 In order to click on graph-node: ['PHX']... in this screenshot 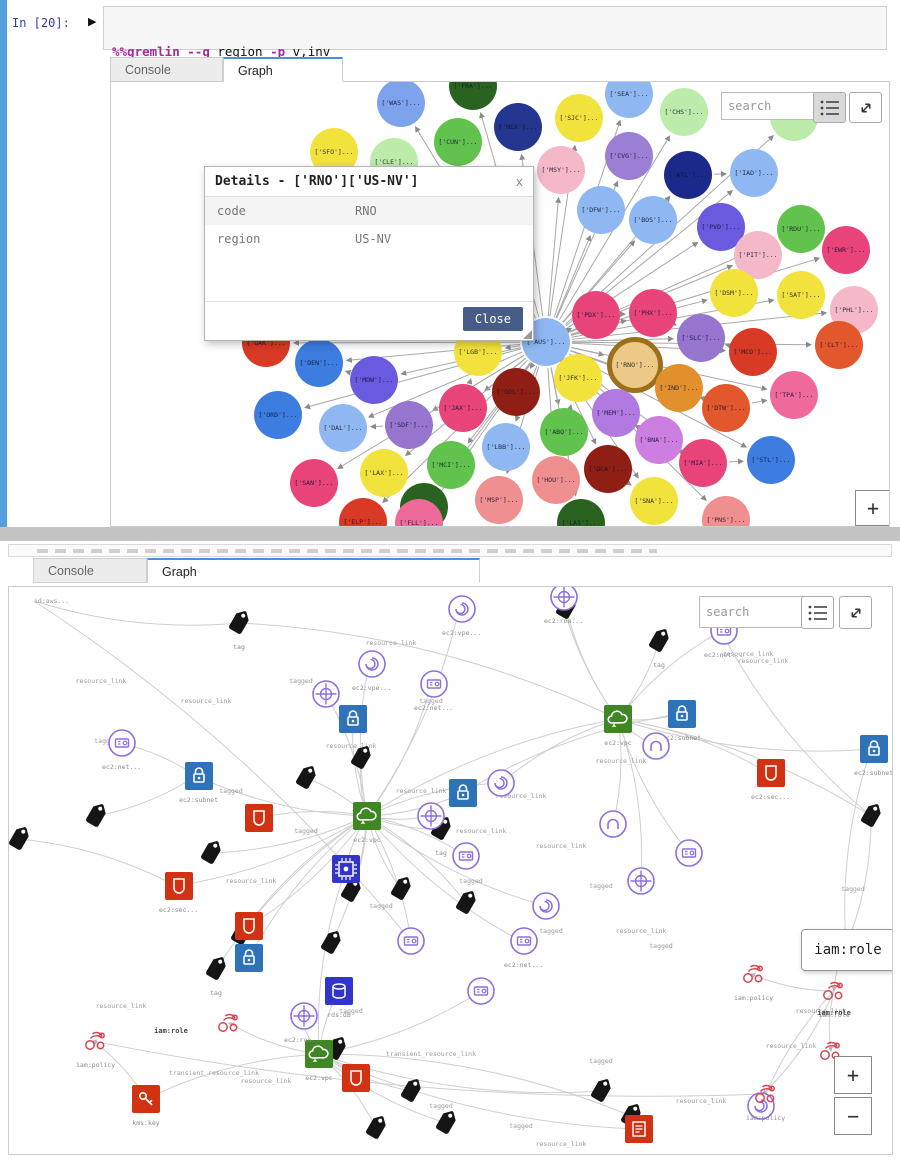, I will do `click(653, 313)`.